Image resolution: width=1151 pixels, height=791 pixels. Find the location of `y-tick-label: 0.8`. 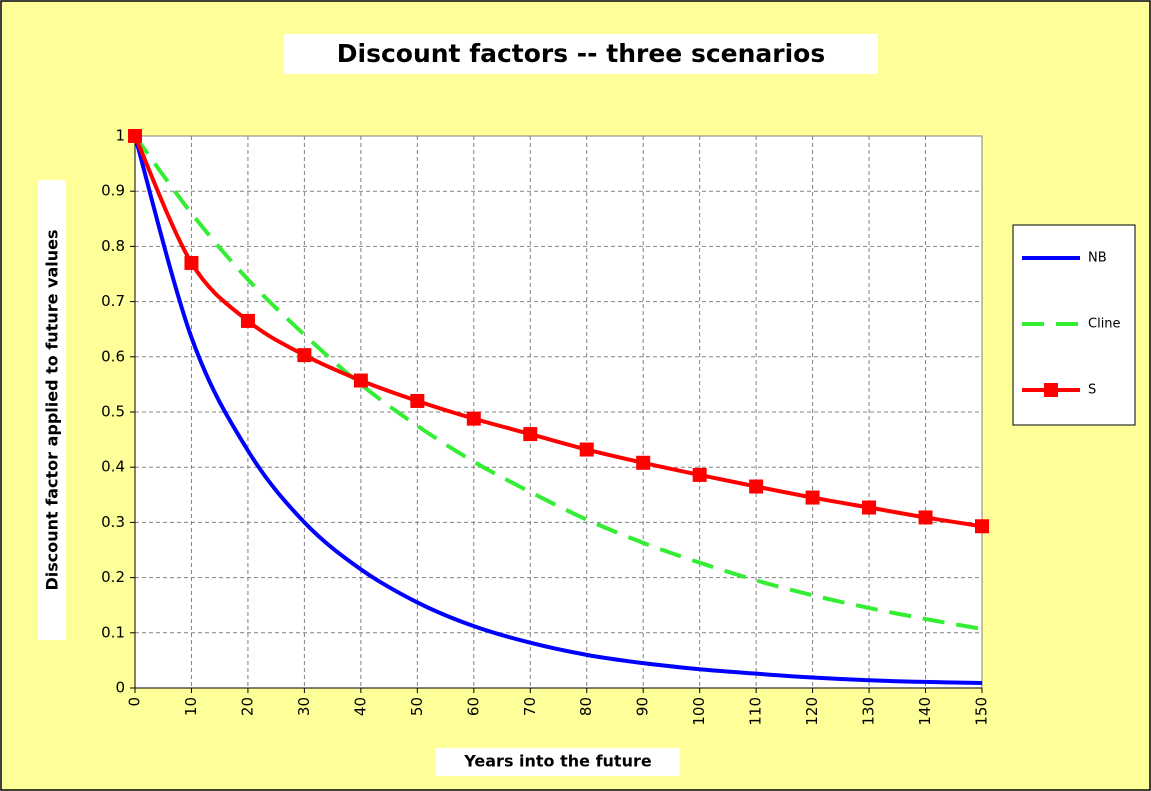

y-tick-label: 0.8 is located at coordinates (113, 246).